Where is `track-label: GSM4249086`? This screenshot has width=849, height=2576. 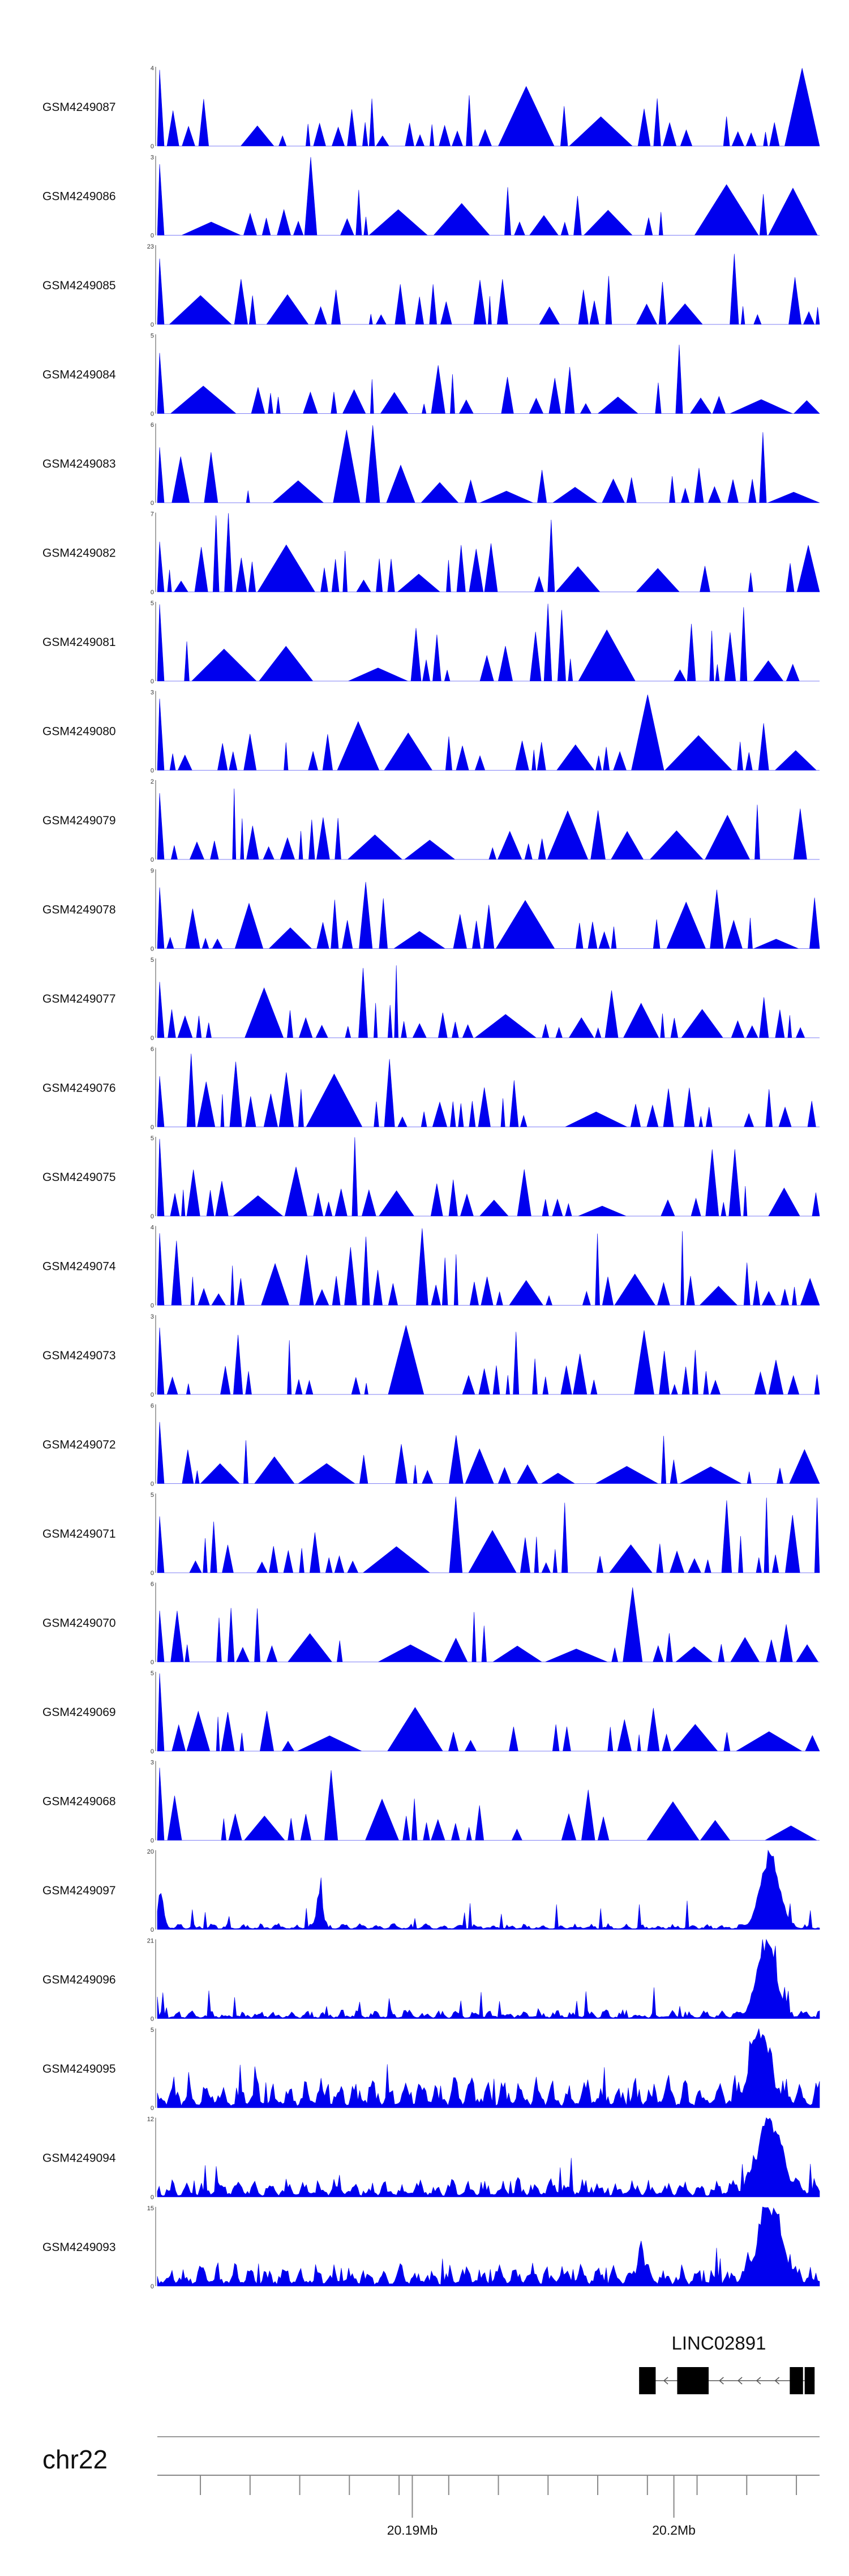 track-label: GSM4249086 is located at coordinates (79, 196).